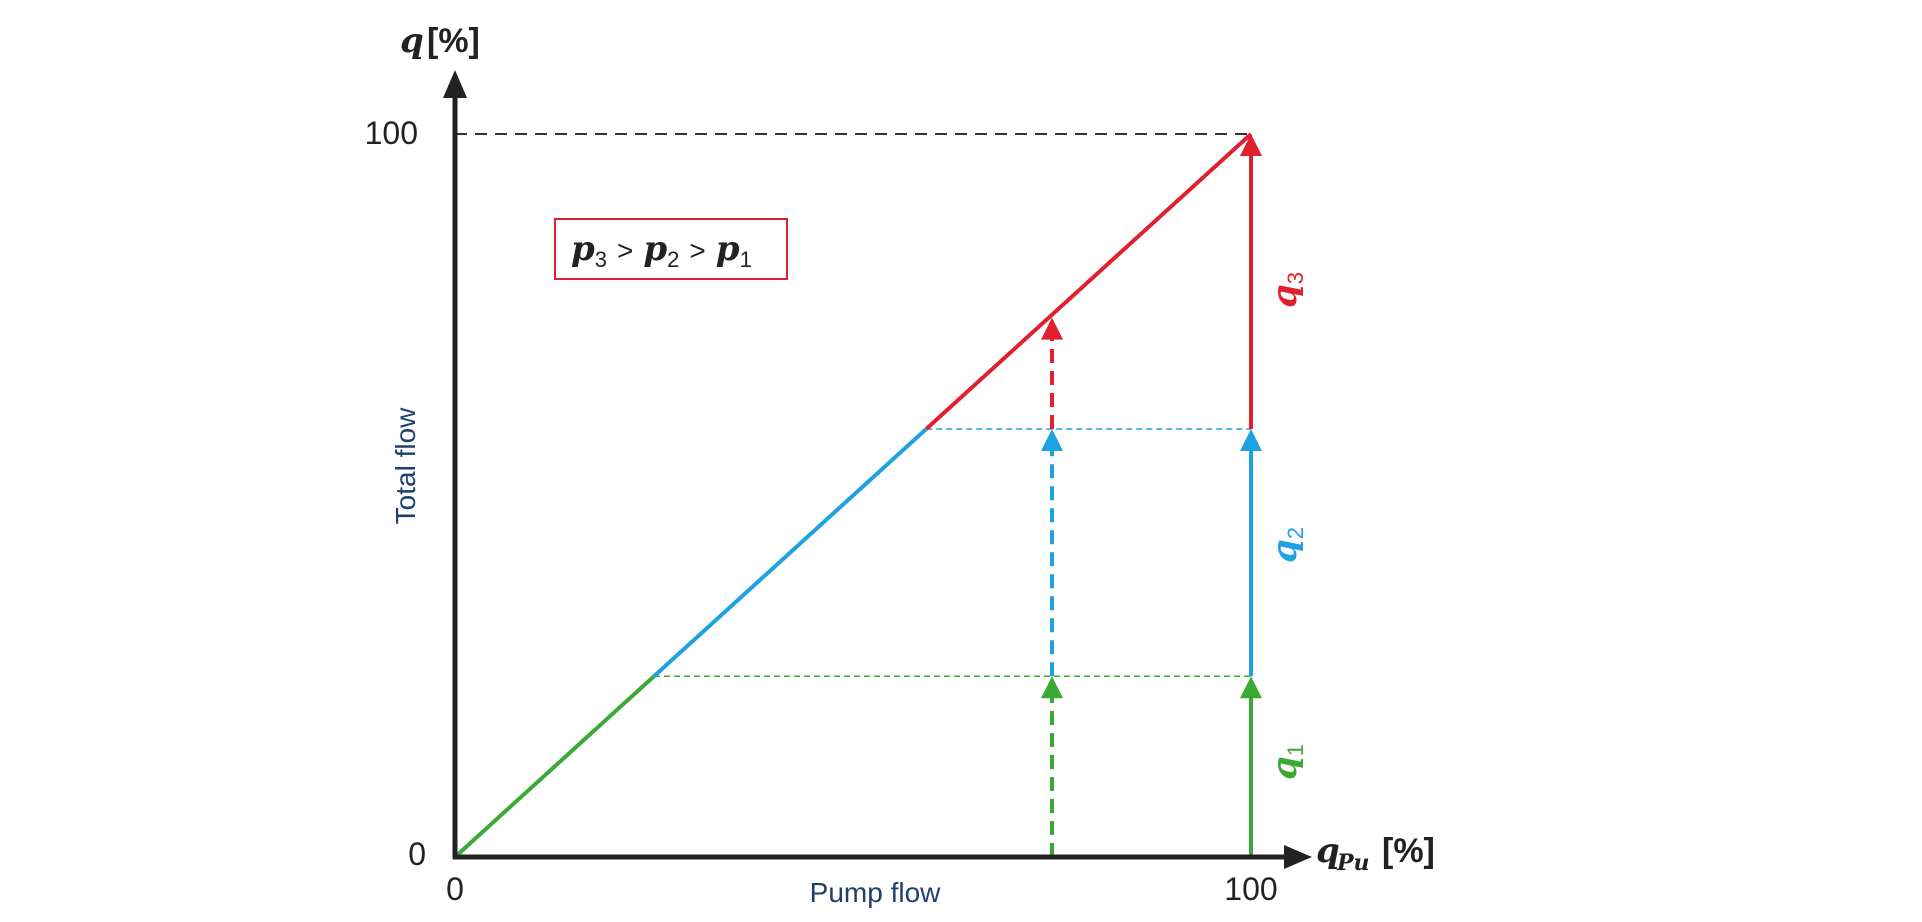 The image size is (1922, 922). What do you see at coordinates (1052, 328) in the screenshot?
I see `arrowhead-col1-seg3` at bounding box center [1052, 328].